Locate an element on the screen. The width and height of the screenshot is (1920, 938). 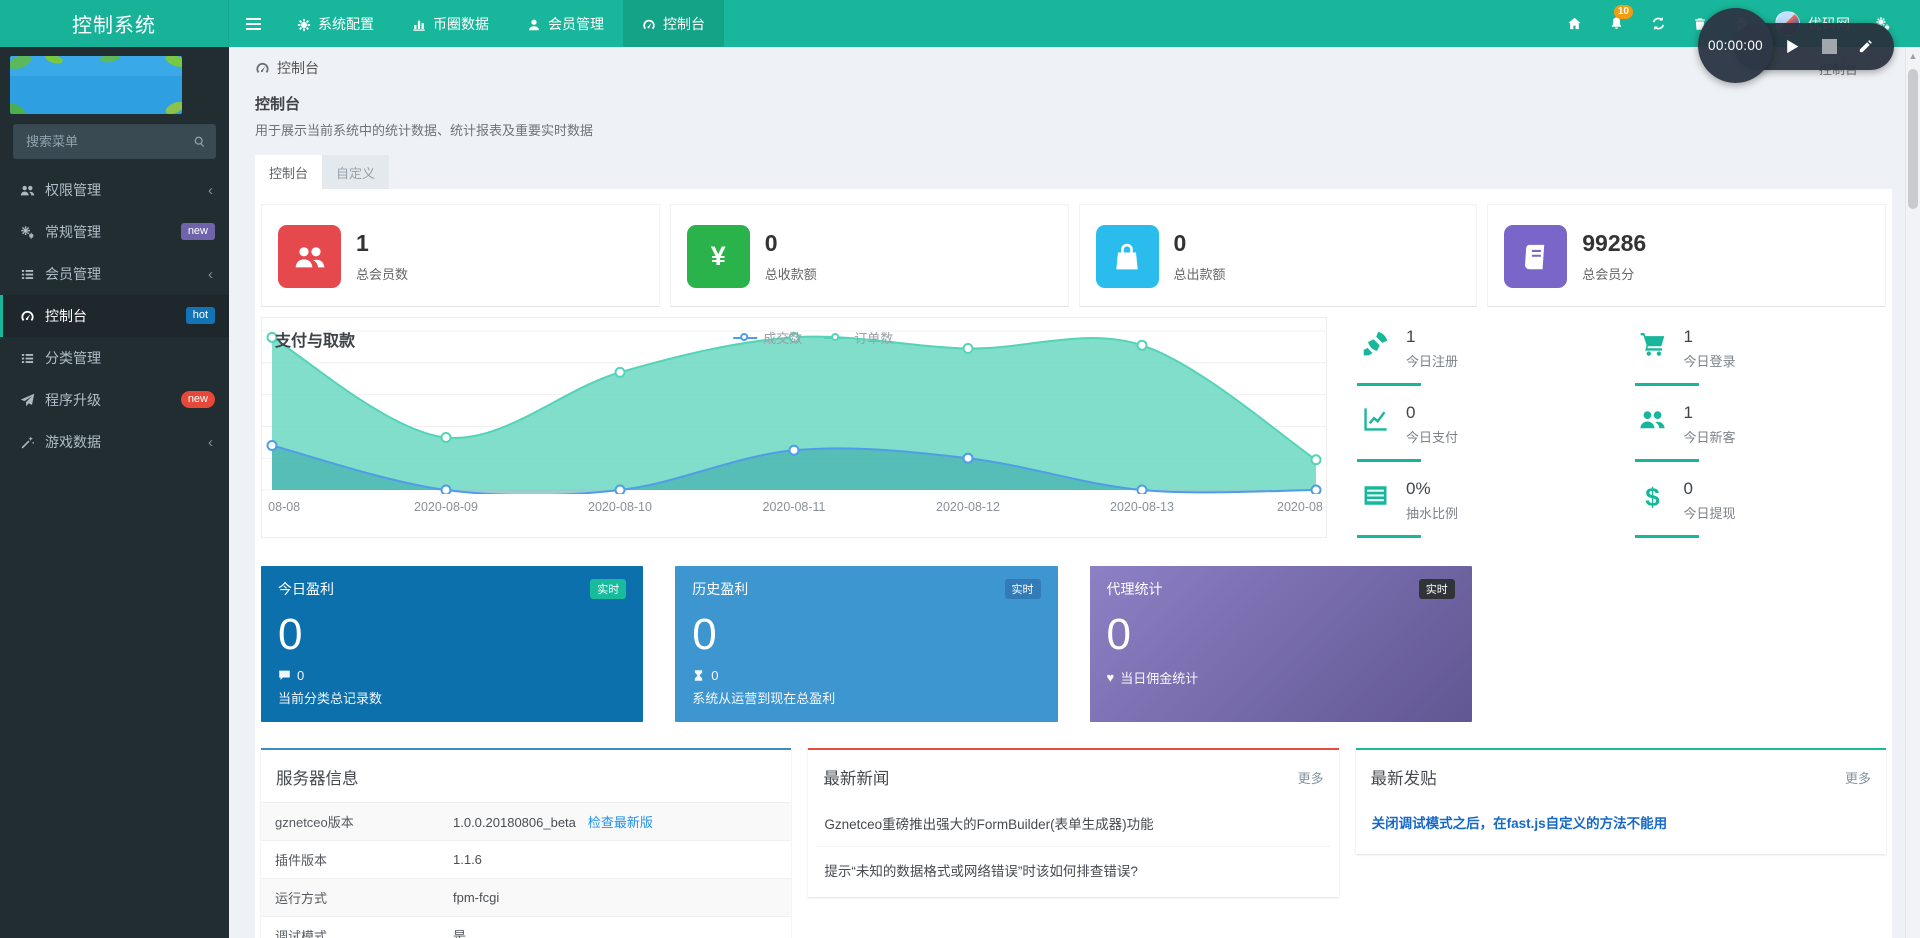
refresh-button is located at coordinates (1658, 23).